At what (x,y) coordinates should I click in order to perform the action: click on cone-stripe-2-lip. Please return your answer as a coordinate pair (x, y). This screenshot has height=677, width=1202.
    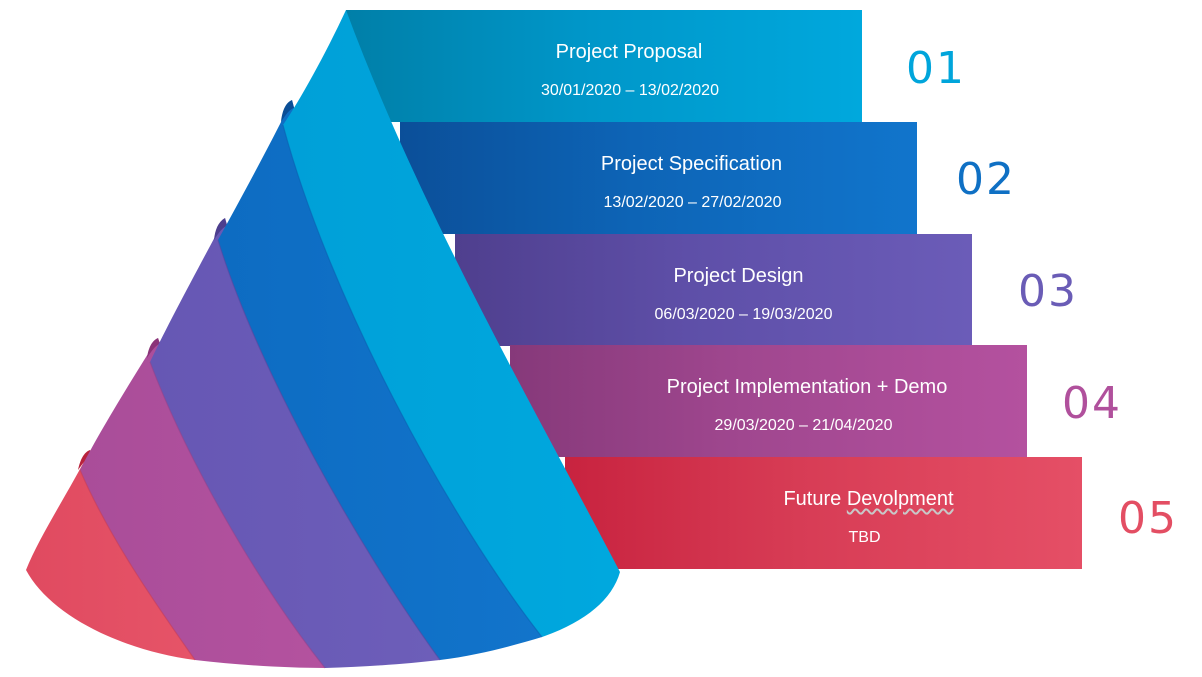
    Looking at the image, I should click on (287, 111).